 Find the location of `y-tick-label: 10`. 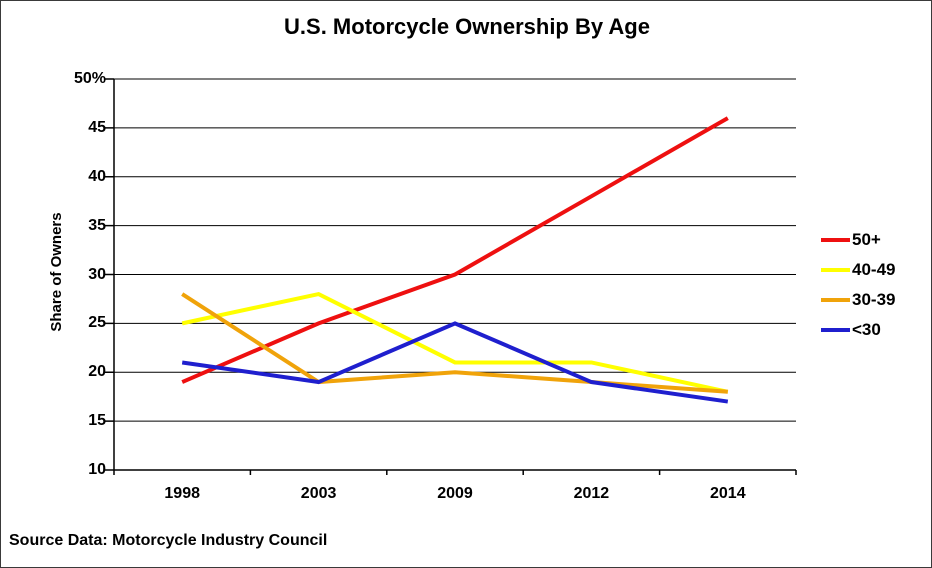

y-tick-label: 10 is located at coordinates (97, 469).